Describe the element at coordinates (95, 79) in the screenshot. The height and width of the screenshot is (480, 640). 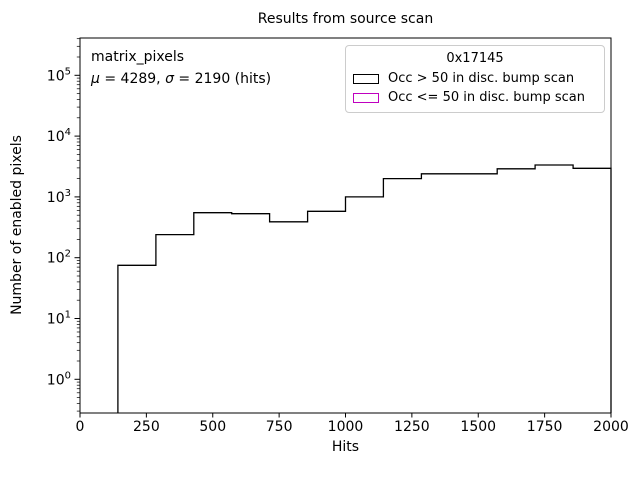
I see `mu-symbol: μ` at that location.